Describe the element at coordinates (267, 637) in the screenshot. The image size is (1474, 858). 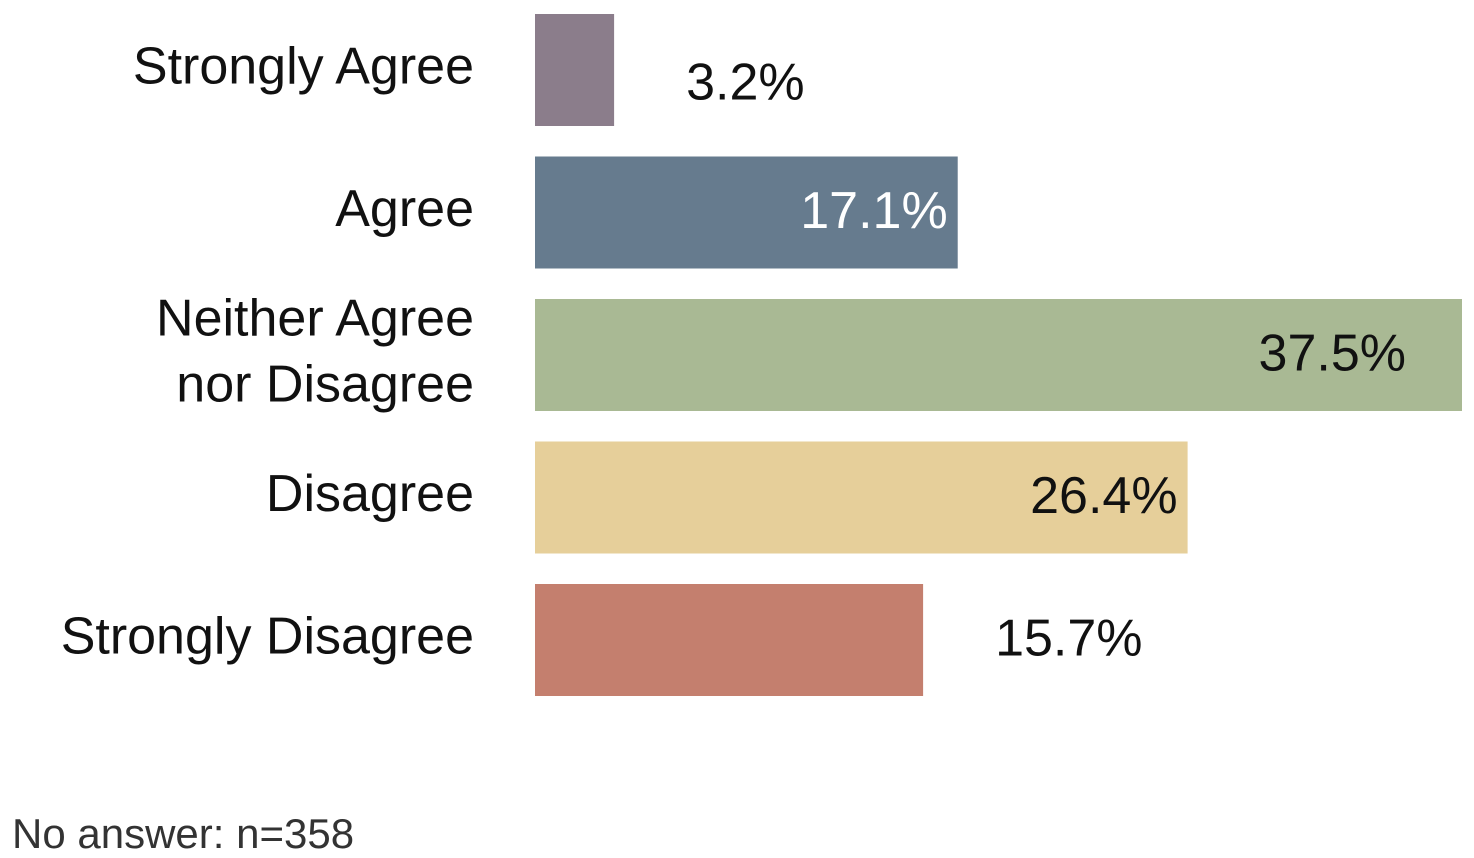
I see `category-label-strongly-disagree: Strongly Disagree` at that location.